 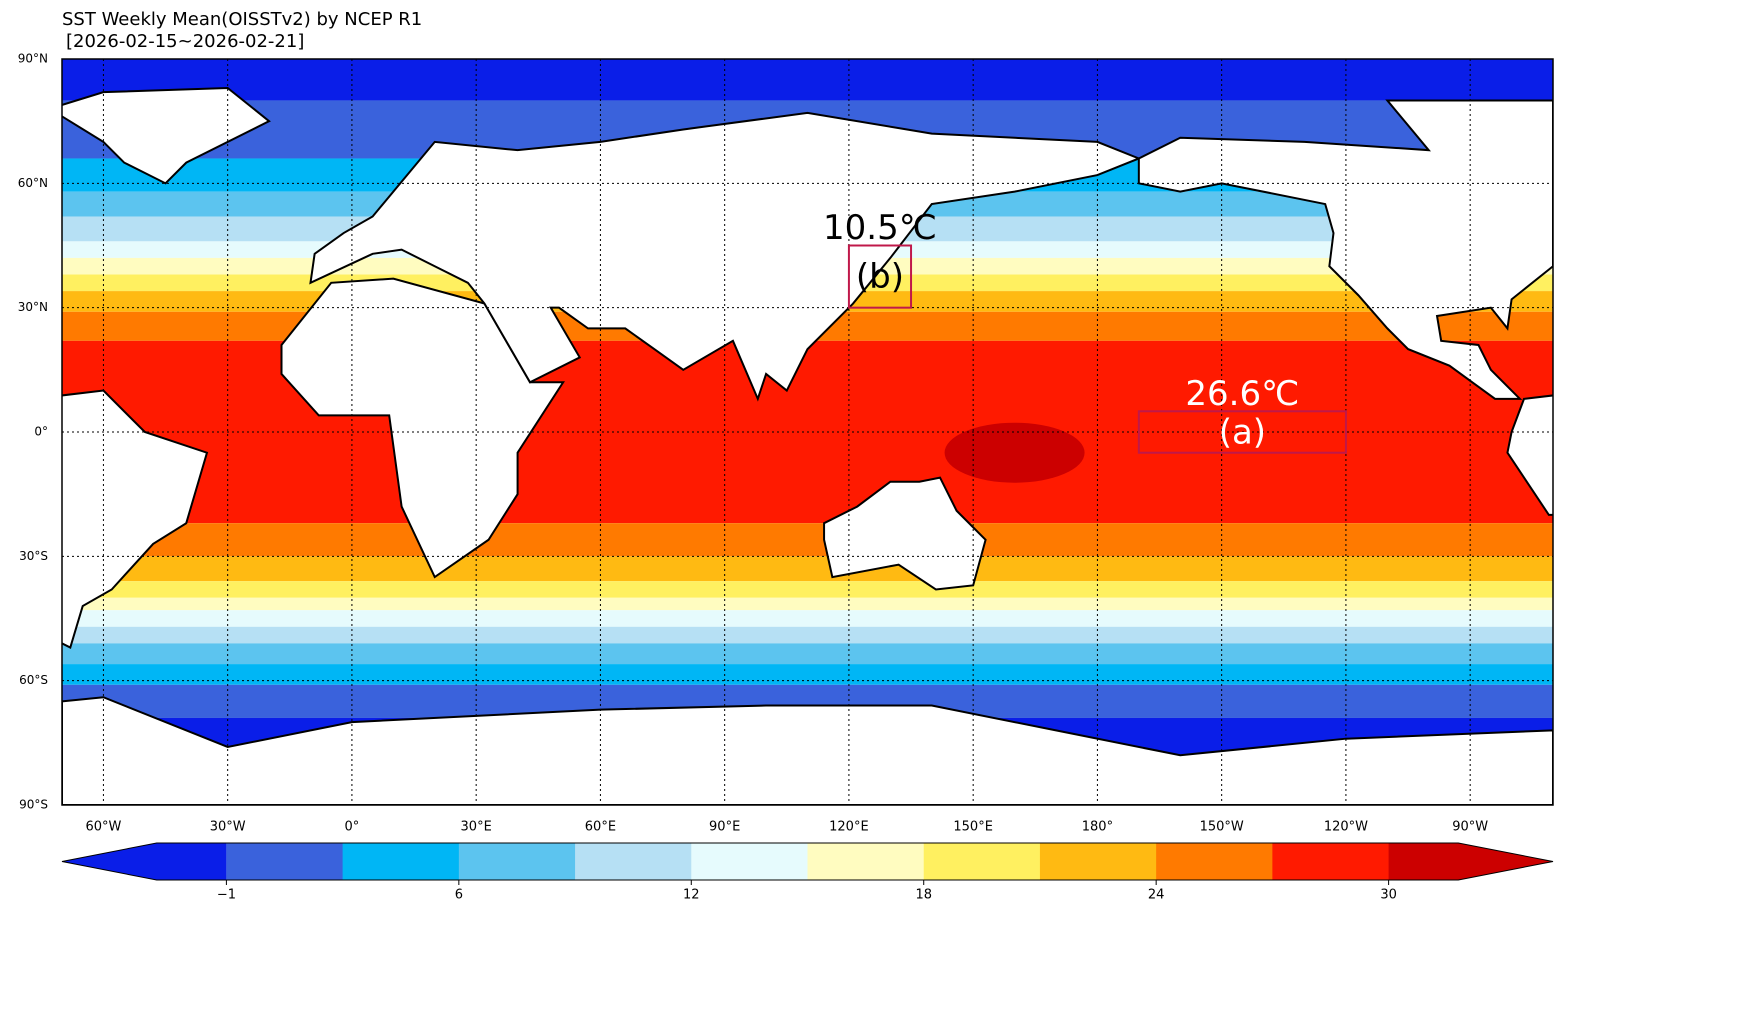 What do you see at coordinates (185, 41) in the screenshot?
I see `subtitle: [2026-02-15~2026-02-21]` at bounding box center [185, 41].